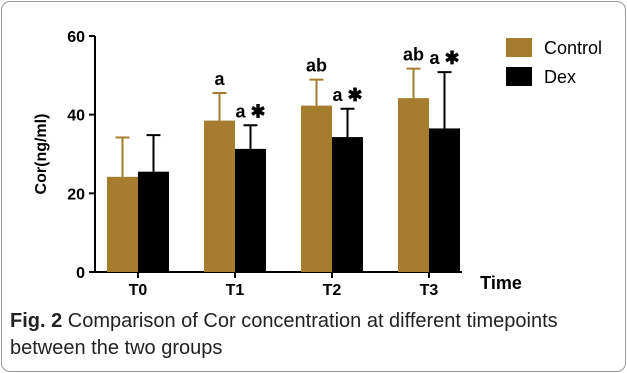  What do you see at coordinates (235, 290) in the screenshot?
I see `x-tick-label: T1` at bounding box center [235, 290].